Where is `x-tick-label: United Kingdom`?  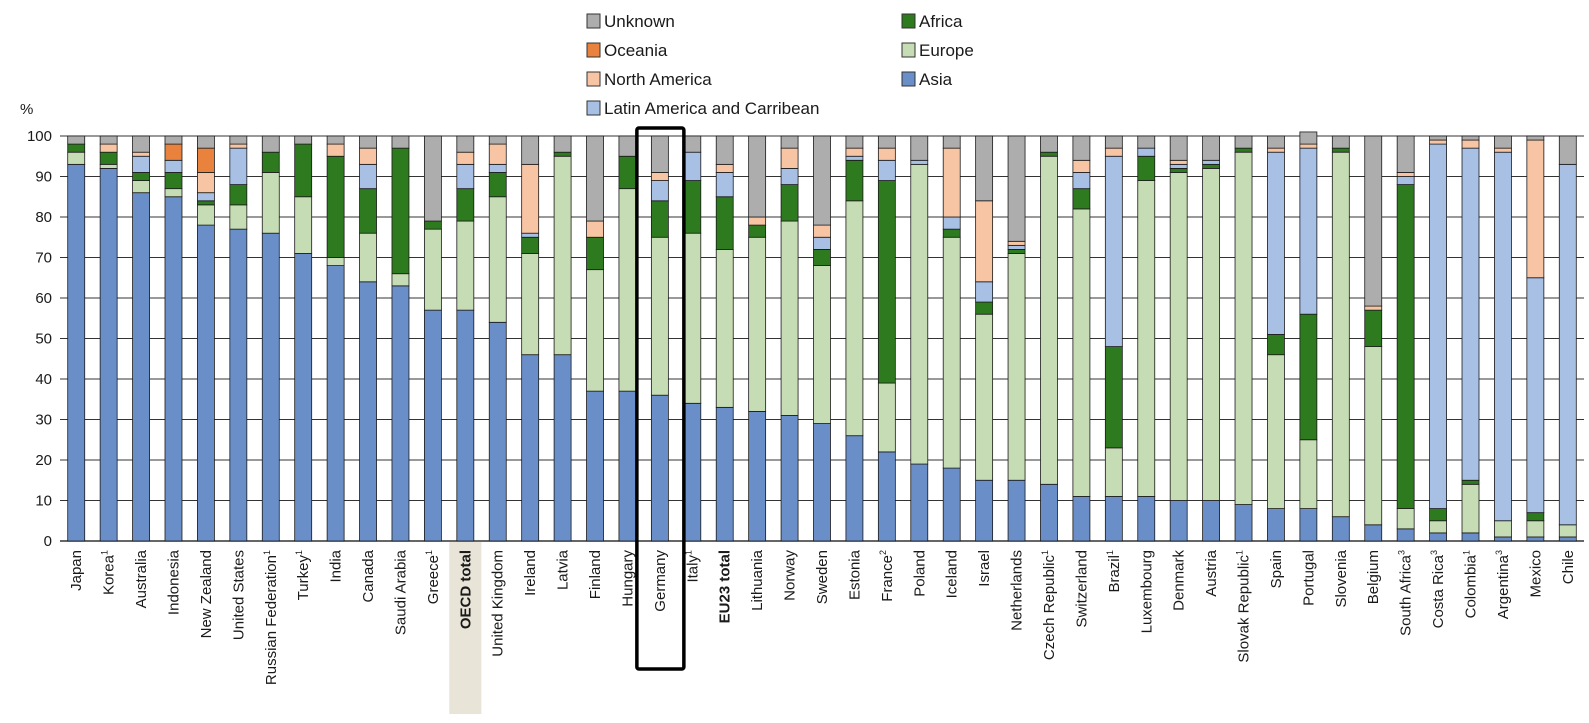
x-tick-label: United Kingdom is located at coordinates (498, 603).